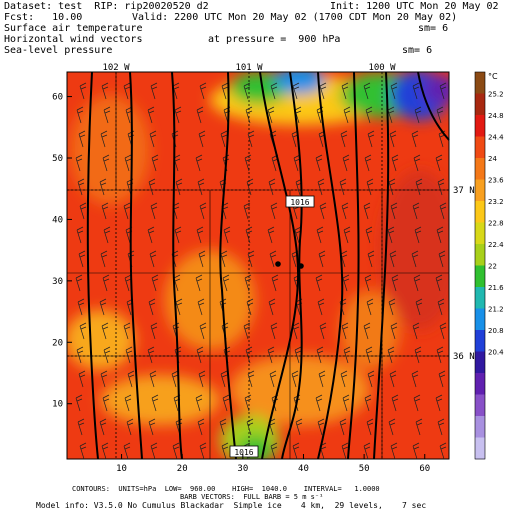 This screenshot has width=512, height=512. I want to click on colorbar-value-label: 21.2, so click(496, 310).